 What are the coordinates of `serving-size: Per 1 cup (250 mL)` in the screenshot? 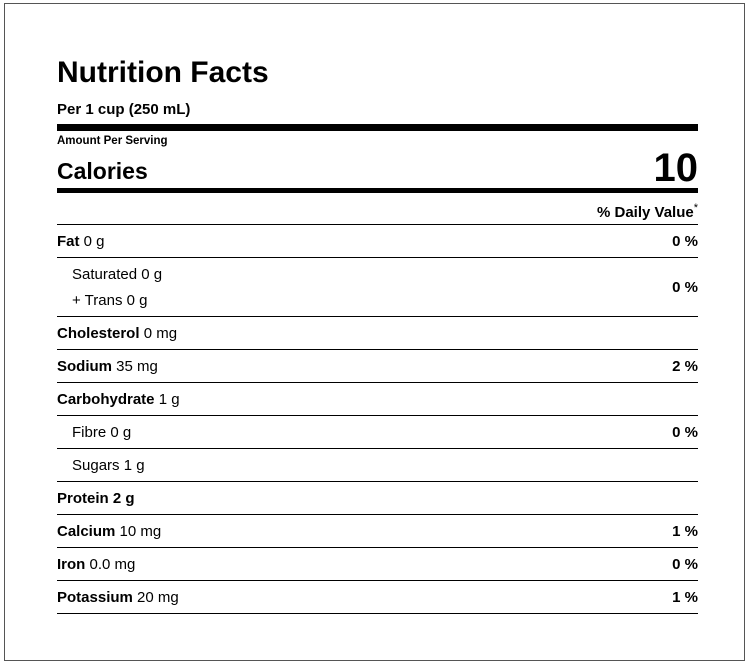 It's located at (124, 109).